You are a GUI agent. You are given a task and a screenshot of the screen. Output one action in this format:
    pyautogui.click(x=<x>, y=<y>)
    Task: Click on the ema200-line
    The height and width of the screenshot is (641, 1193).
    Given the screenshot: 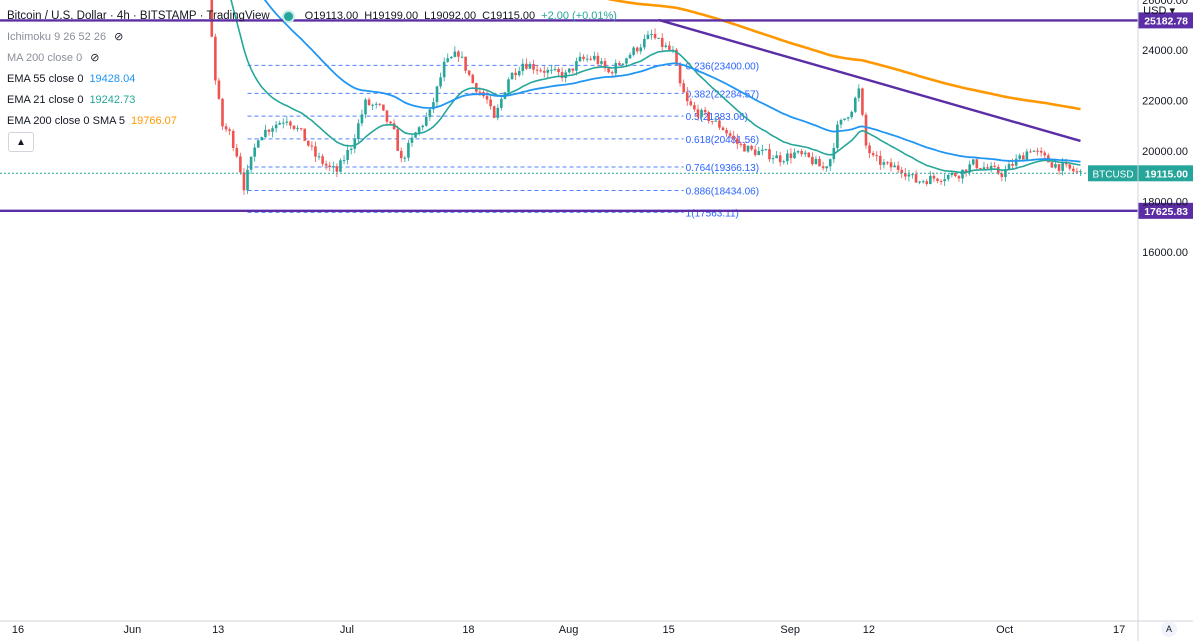 What is the action you would take?
    pyautogui.click(x=843, y=55)
    